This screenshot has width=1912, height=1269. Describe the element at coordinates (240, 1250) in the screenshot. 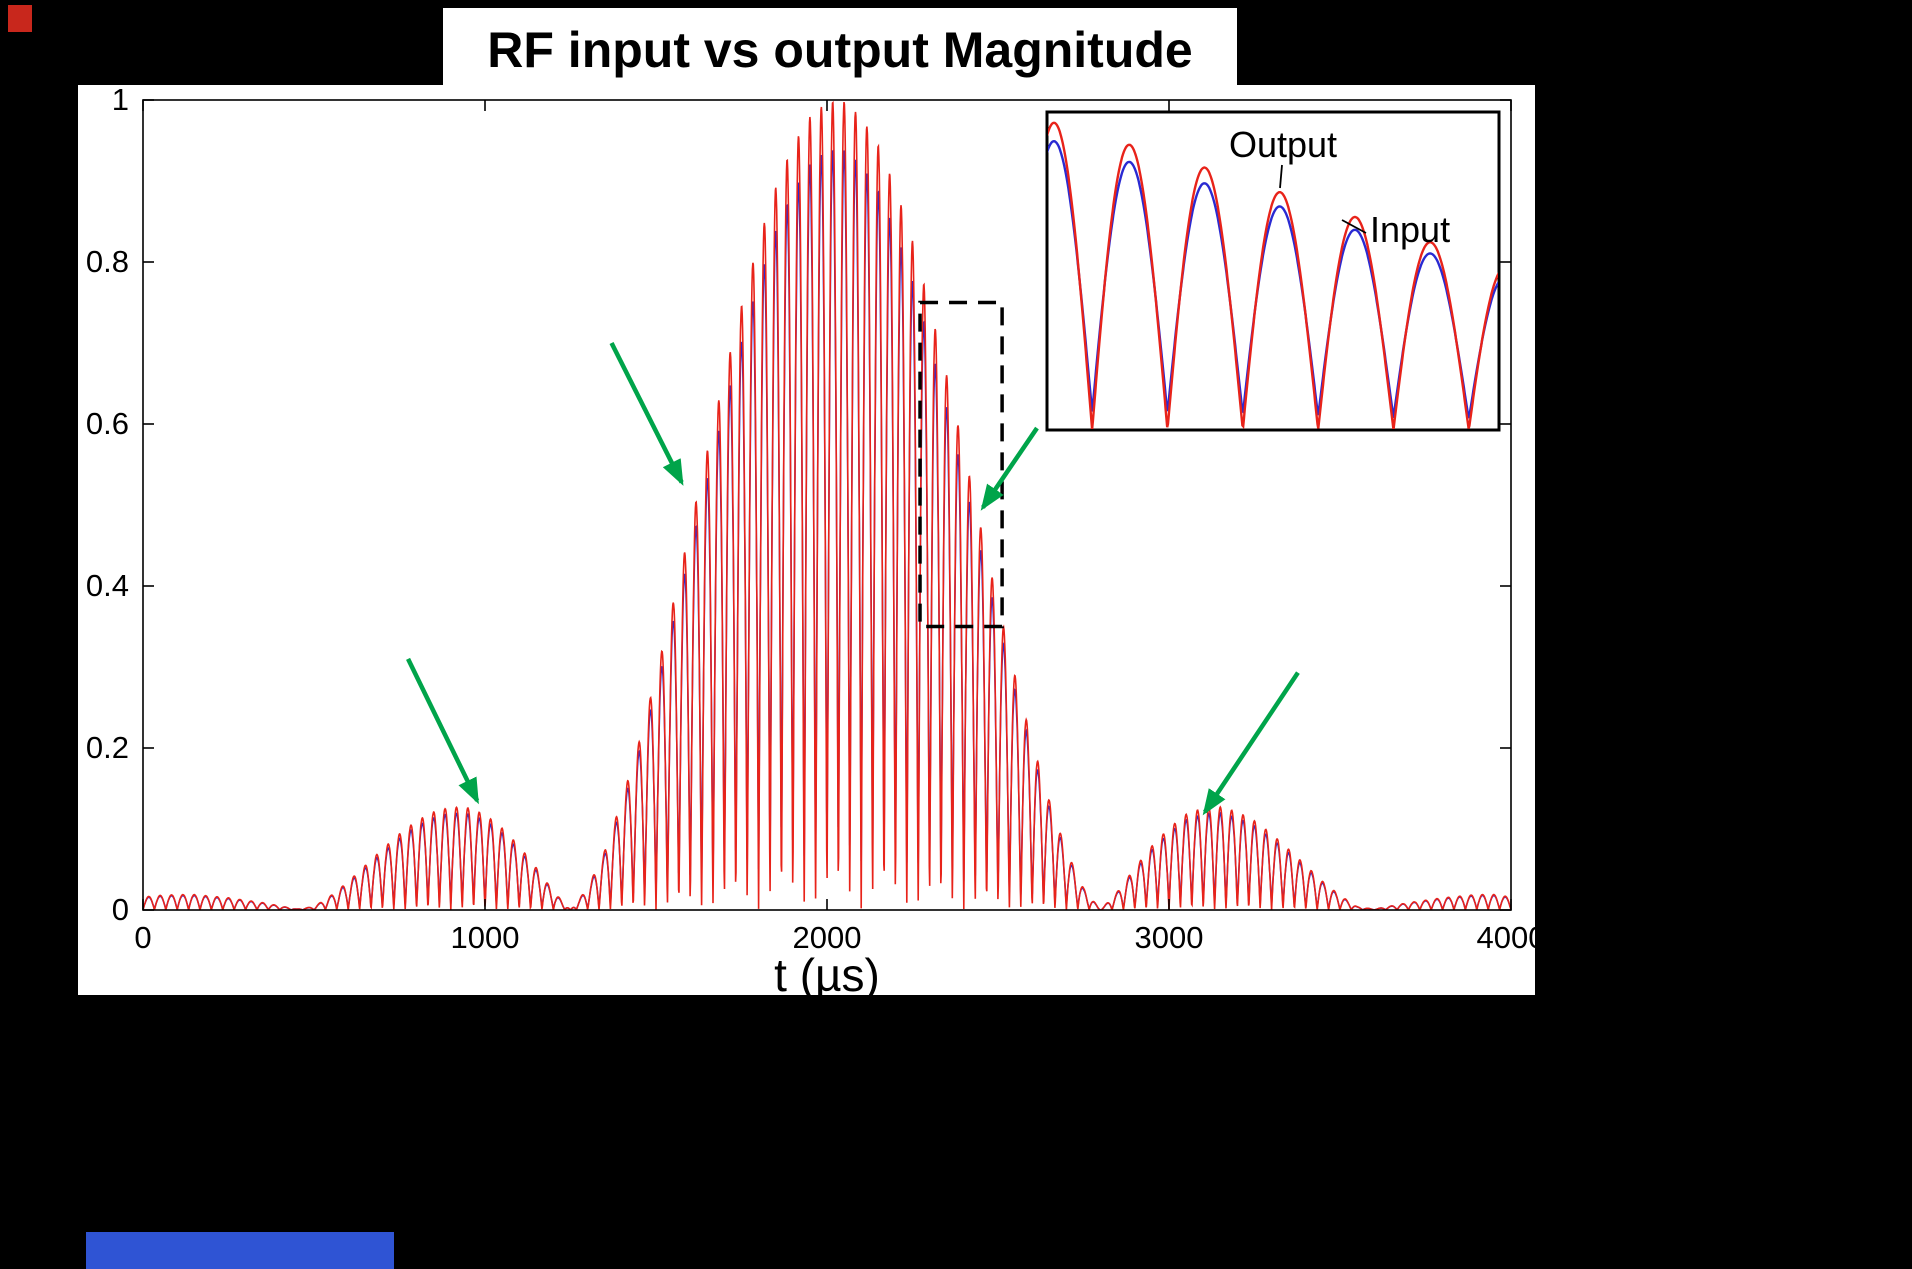

I see `taskbar-artifact` at that location.